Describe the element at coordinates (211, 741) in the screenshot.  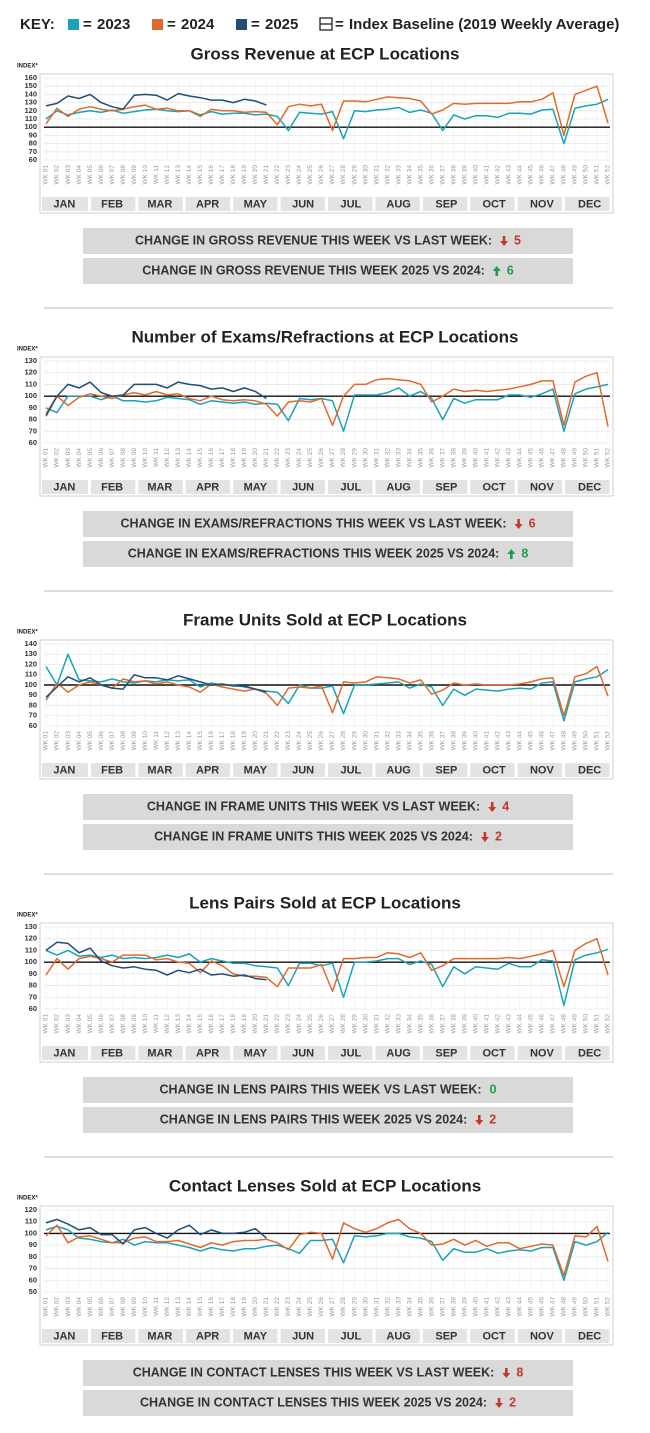
I see `x-tick-label: WK 16` at that location.